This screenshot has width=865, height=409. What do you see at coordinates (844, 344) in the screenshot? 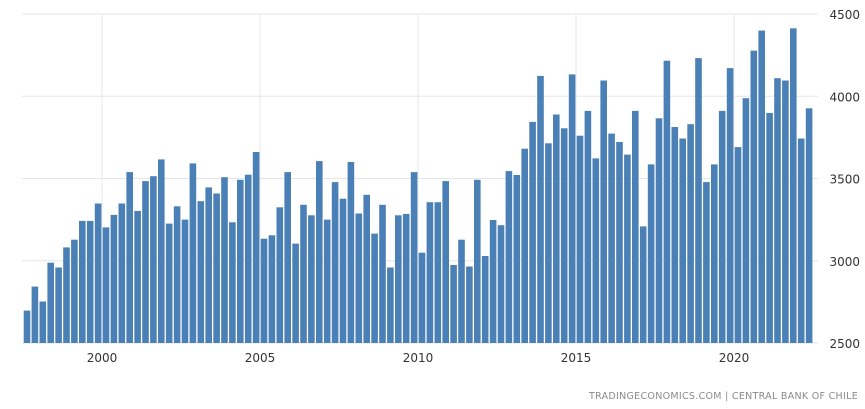
I see `y-tick-label: 2500` at bounding box center [844, 344].